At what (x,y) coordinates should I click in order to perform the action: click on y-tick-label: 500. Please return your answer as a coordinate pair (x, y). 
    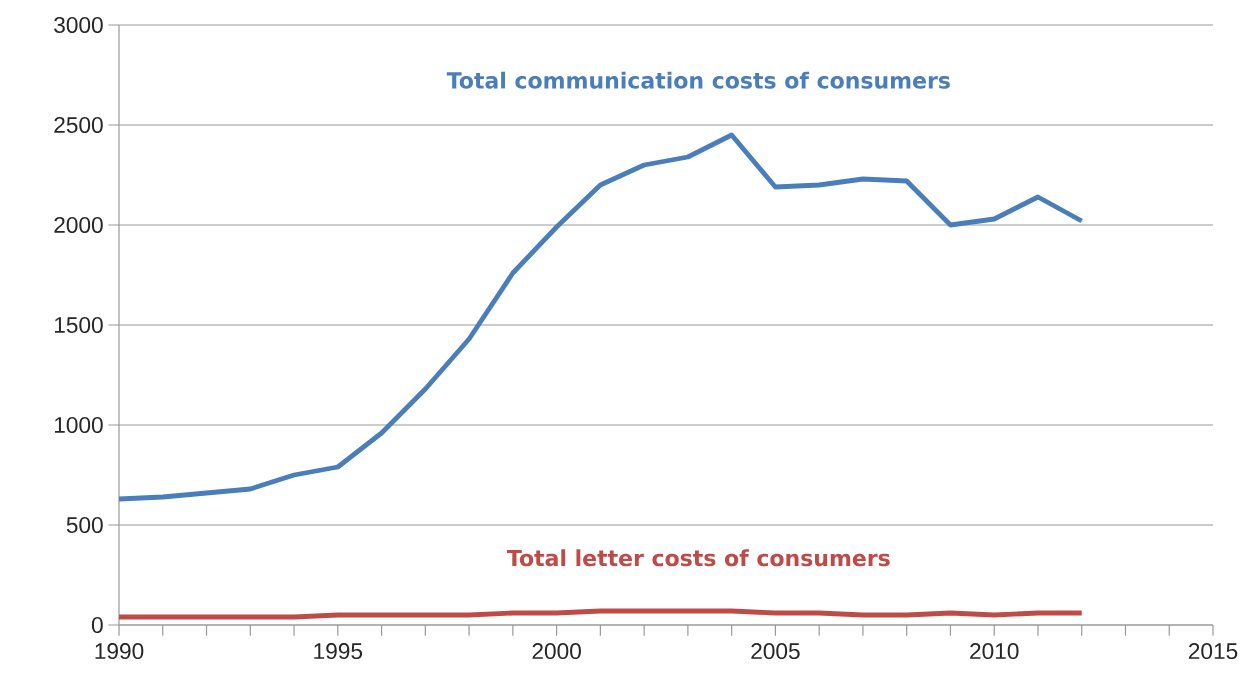
    Looking at the image, I should click on (84, 525).